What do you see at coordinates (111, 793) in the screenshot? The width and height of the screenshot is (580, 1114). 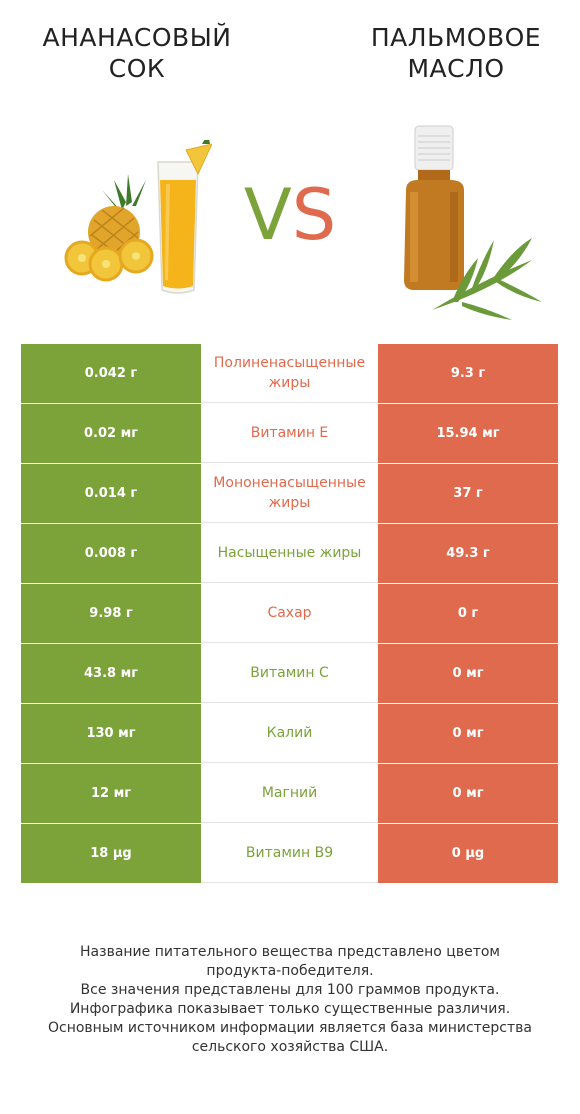 I see `left-value: 12 мг` at bounding box center [111, 793].